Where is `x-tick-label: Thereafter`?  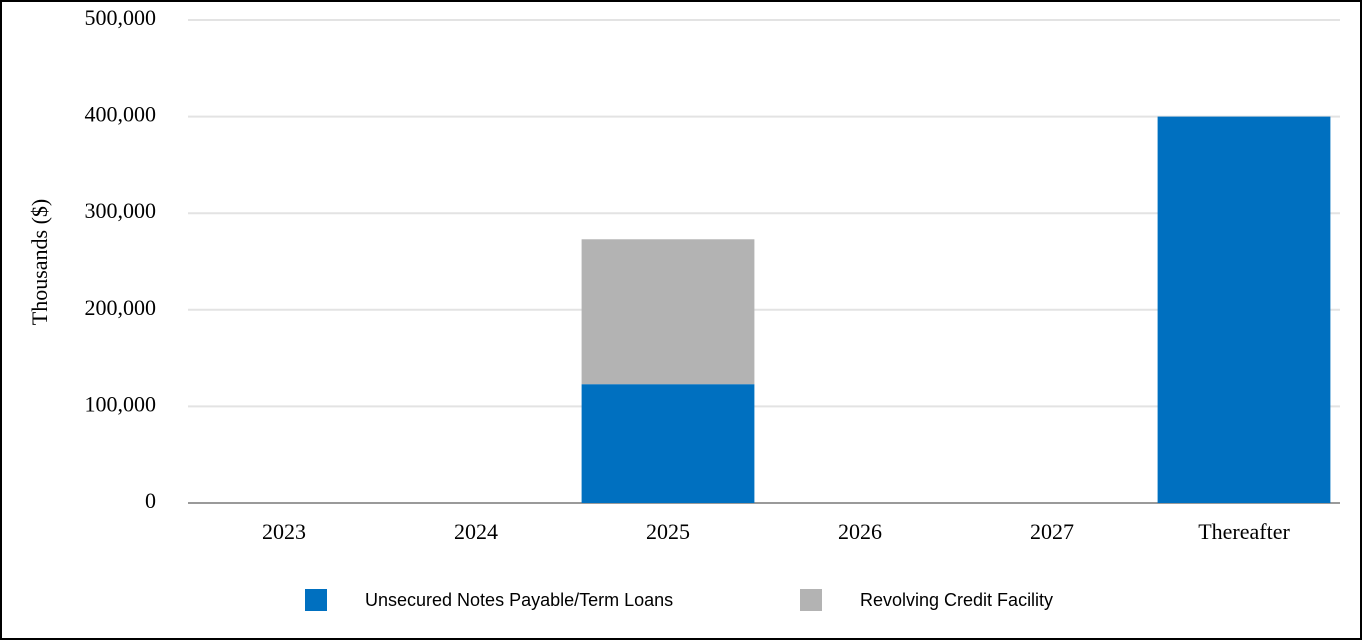 x-tick-label: Thereafter is located at coordinates (1244, 531).